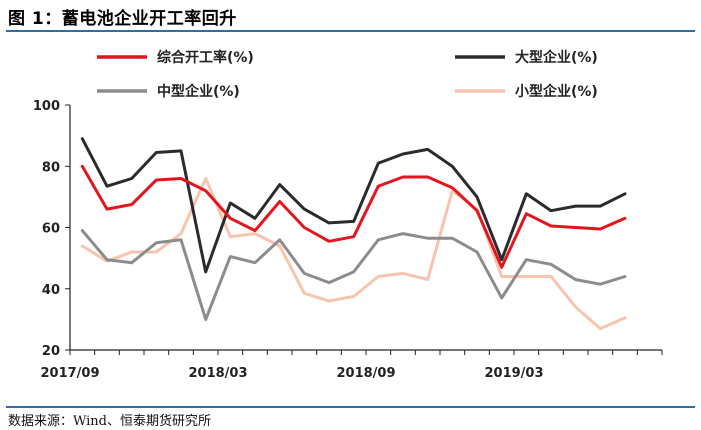 The image size is (701, 430). What do you see at coordinates (347, 74) in the screenshot?
I see `legend: 综合开工率(%) 大型企业(%) 中型企业(%) 小型企业(%)` at bounding box center [347, 74].